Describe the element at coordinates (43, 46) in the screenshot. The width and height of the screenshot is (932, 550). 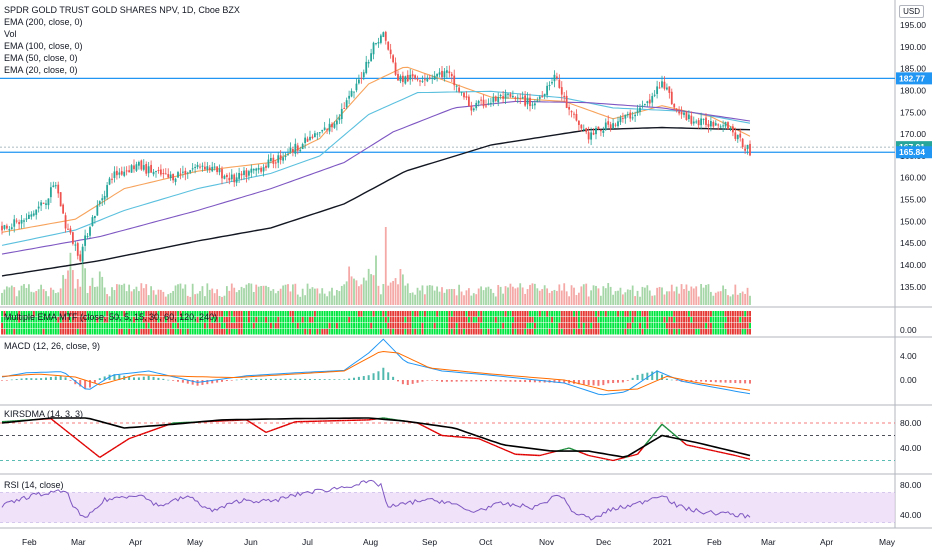
I see `overlay-ema100: EMA (100, close, 0)` at that location.